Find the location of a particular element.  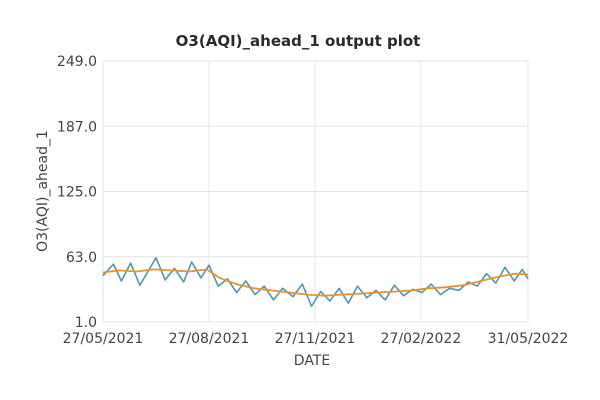

y-tick-label: 125.0 is located at coordinates (77, 193).